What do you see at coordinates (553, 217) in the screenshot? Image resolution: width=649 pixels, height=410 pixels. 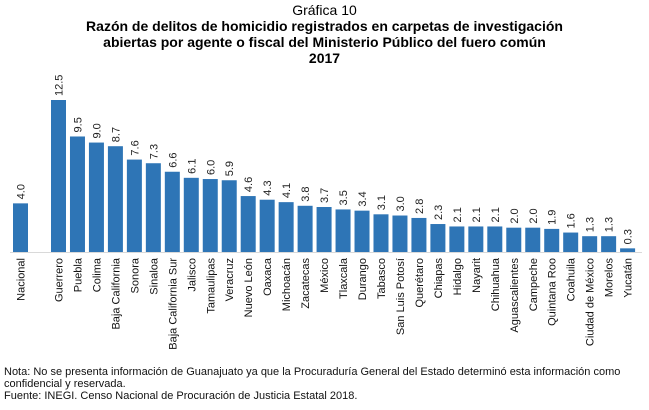 I see `value-label: 1.9` at bounding box center [553, 217].